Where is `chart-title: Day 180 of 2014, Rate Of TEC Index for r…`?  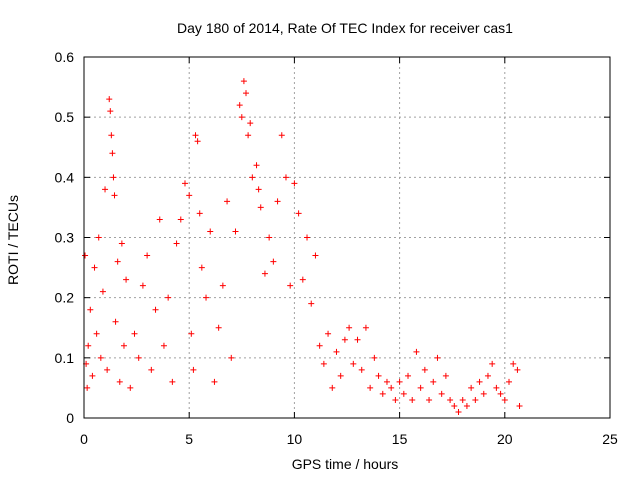
chart-title: Day 180 of 2014, Rate Of TEC Index for r… is located at coordinates (345, 28).